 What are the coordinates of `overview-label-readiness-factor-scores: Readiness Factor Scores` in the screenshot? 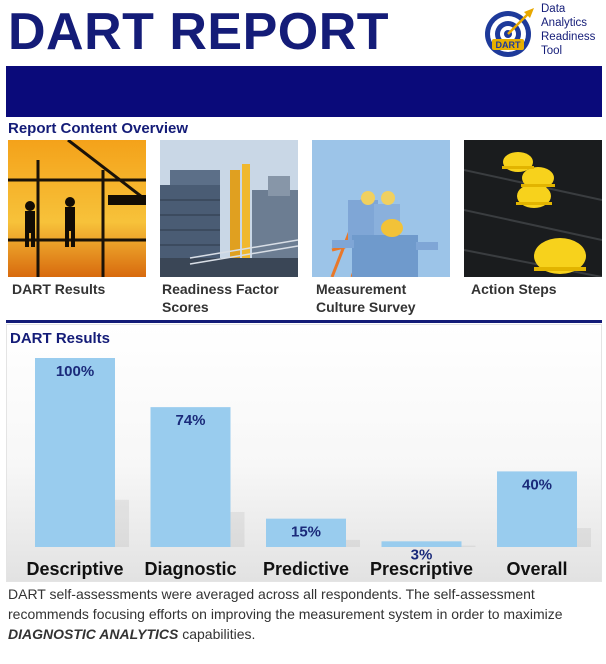 It's located at (234, 298).